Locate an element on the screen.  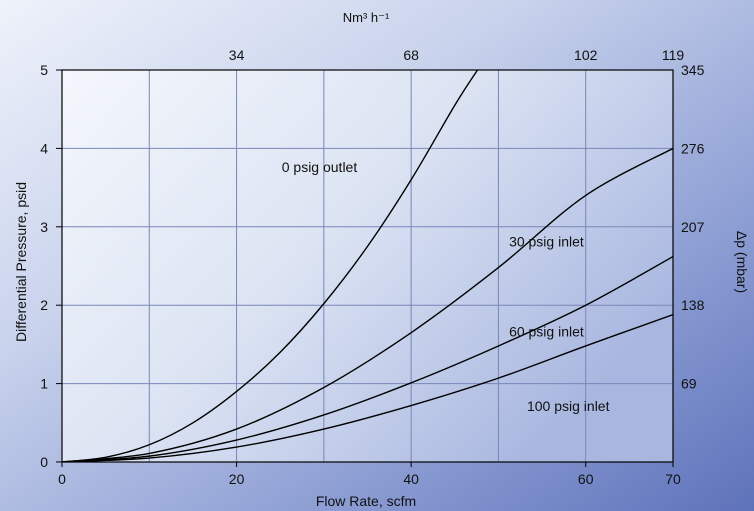
x-tick-label: 40 is located at coordinates (411, 479).